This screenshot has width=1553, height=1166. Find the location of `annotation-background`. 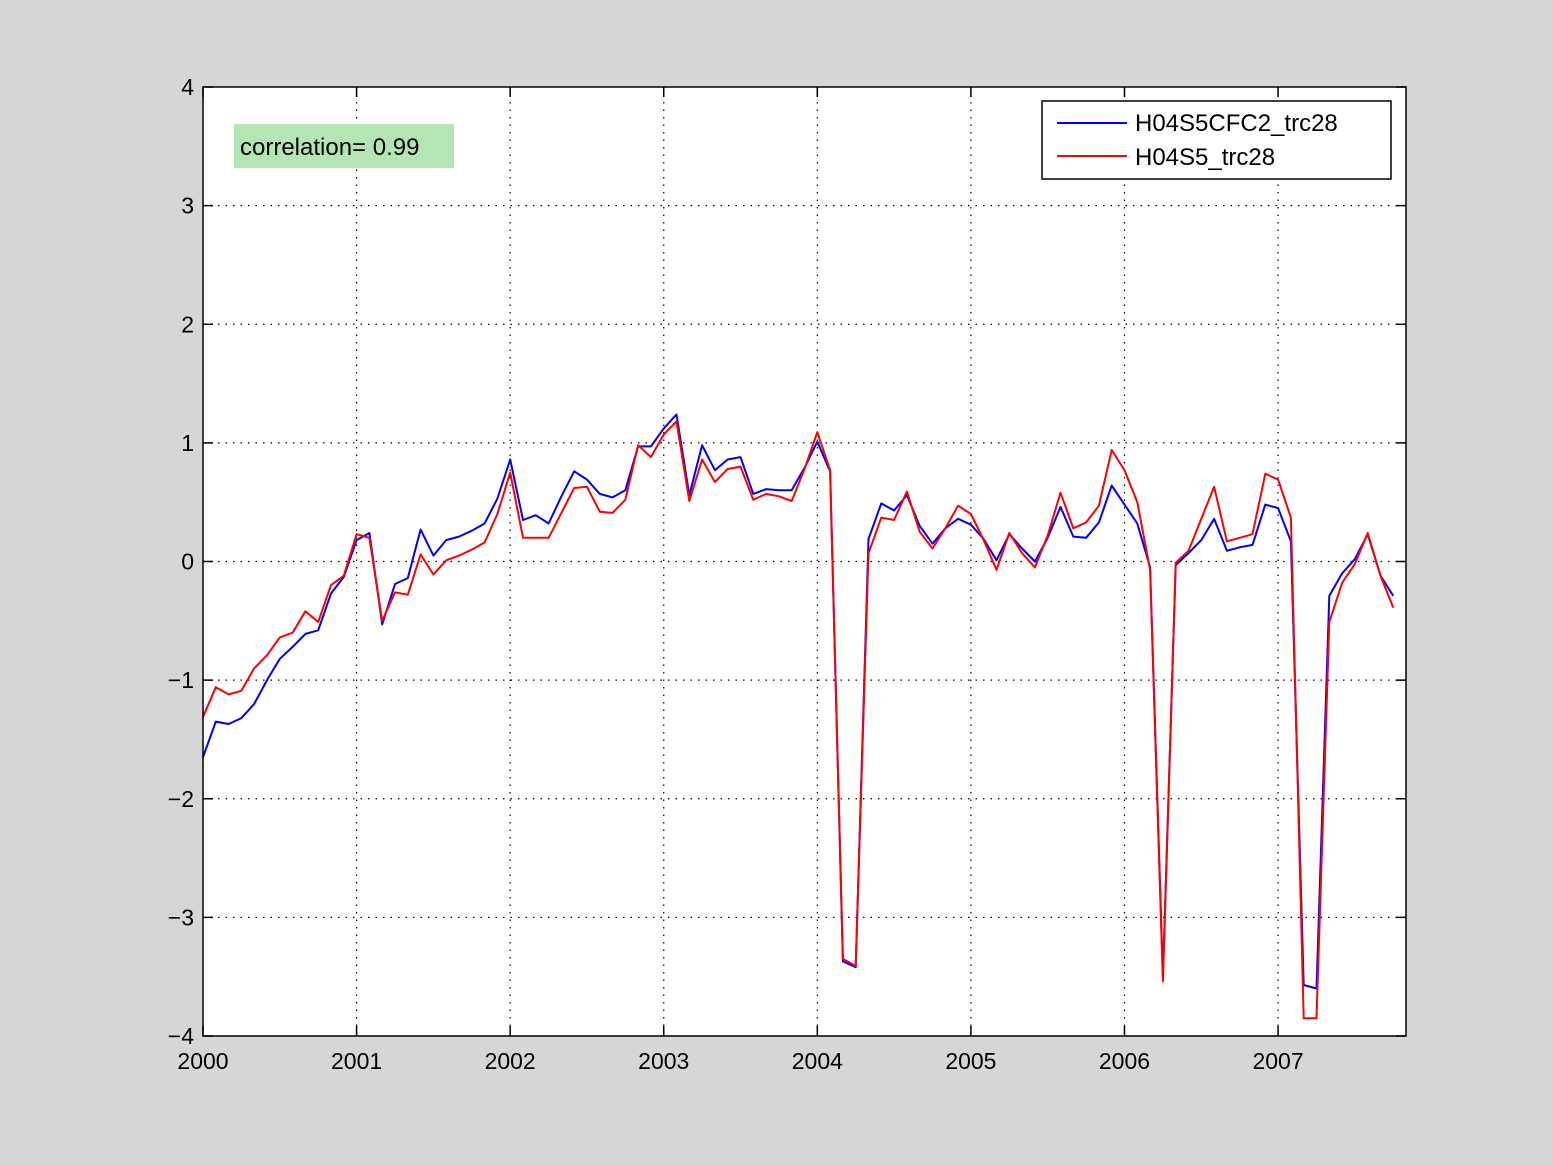

annotation-background is located at coordinates (344, 146).